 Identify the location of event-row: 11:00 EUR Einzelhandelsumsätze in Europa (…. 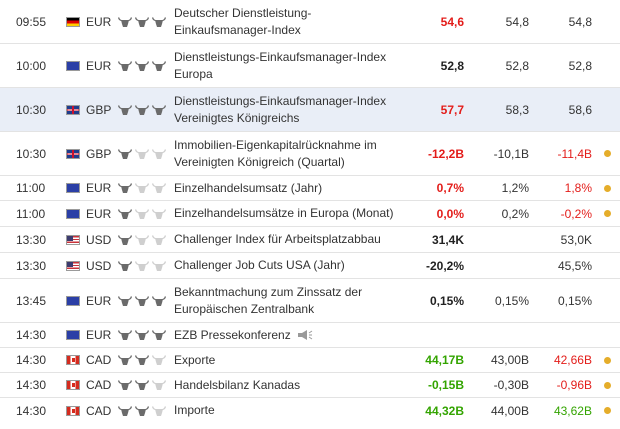
(310, 213).